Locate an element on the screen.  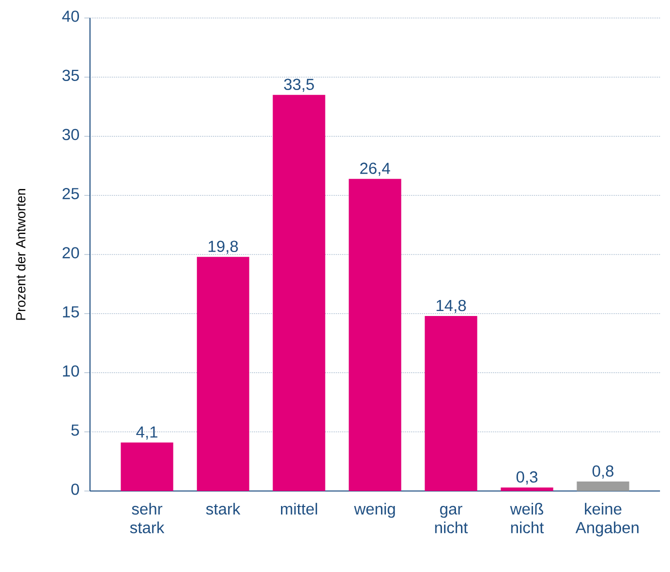
y-tick-label: 20 is located at coordinates (70, 252).